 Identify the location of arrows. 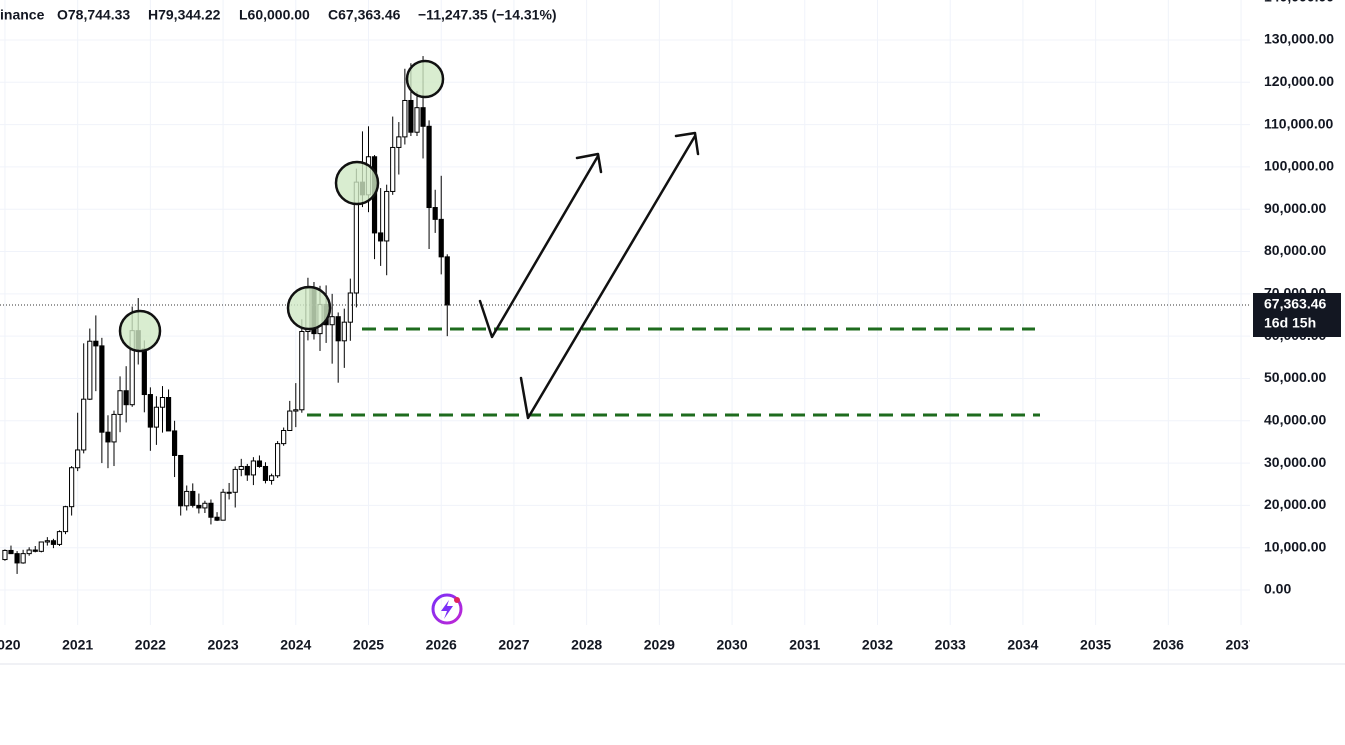
(589, 275).